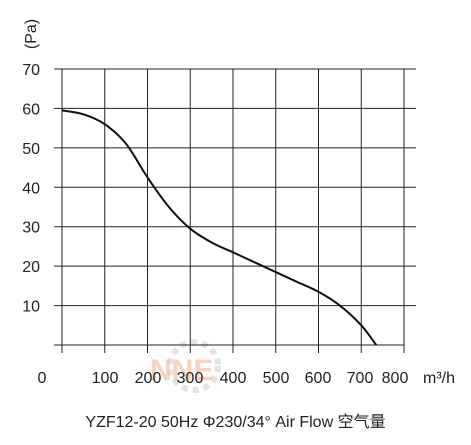 Image resolution: width=471 pixels, height=445 pixels. What do you see at coordinates (31, 109) in the screenshot?
I see `y-tick-label: 60` at bounding box center [31, 109].